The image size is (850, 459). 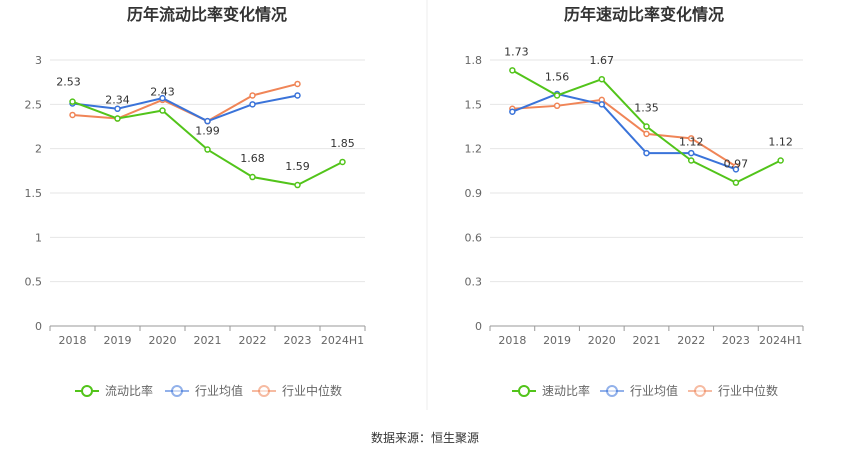 What do you see at coordinates (474, 149) in the screenshot?
I see `y-tick-label: 1.2` at bounding box center [474, 149].